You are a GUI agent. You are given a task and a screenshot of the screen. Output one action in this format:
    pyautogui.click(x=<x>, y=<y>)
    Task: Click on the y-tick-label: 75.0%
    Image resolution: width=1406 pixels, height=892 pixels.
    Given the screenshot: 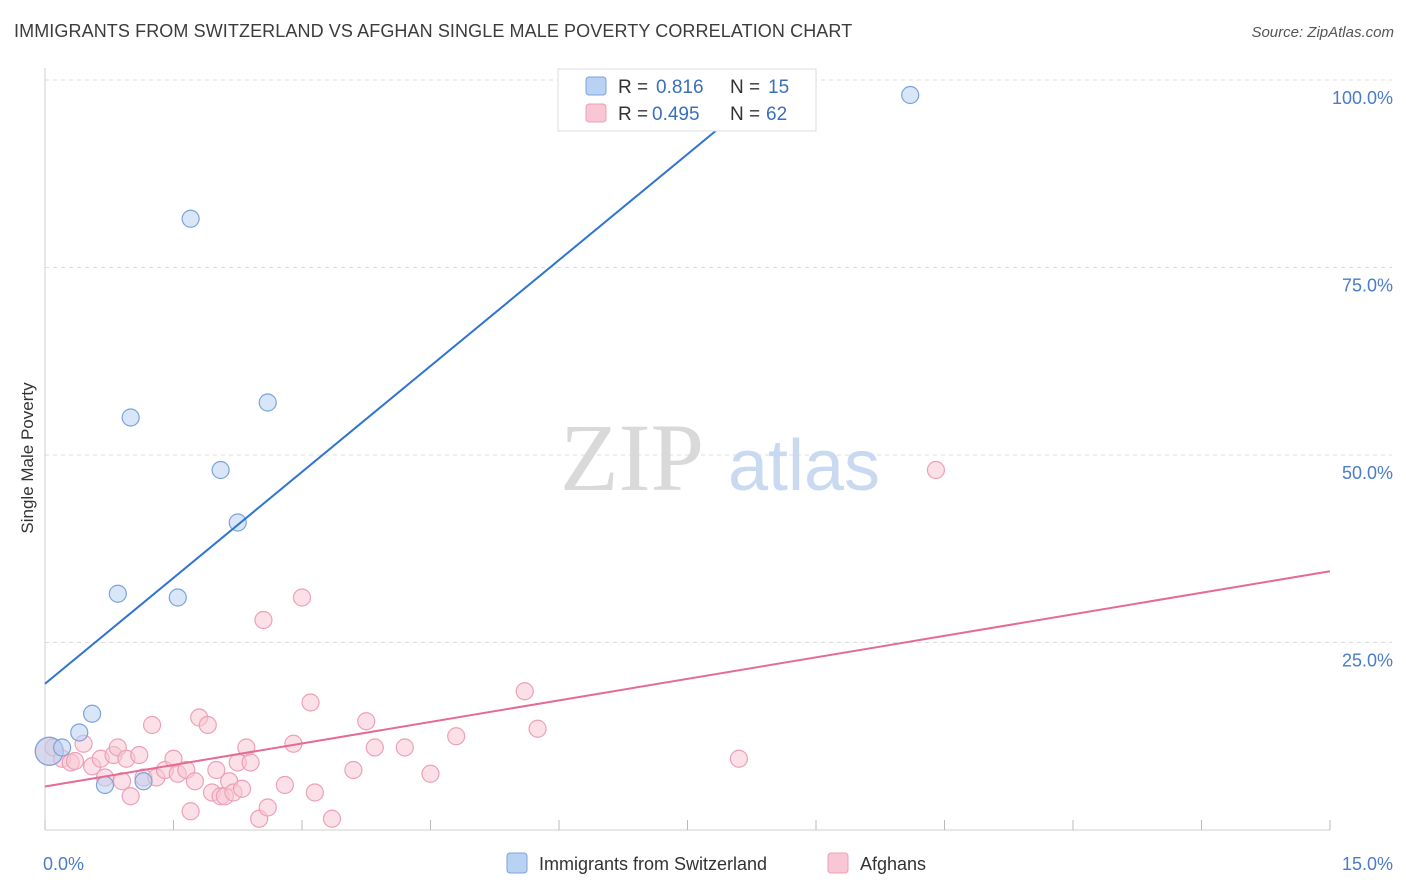 What is the action you would take?
    pyautogui.click(x=1367, y=286)
    